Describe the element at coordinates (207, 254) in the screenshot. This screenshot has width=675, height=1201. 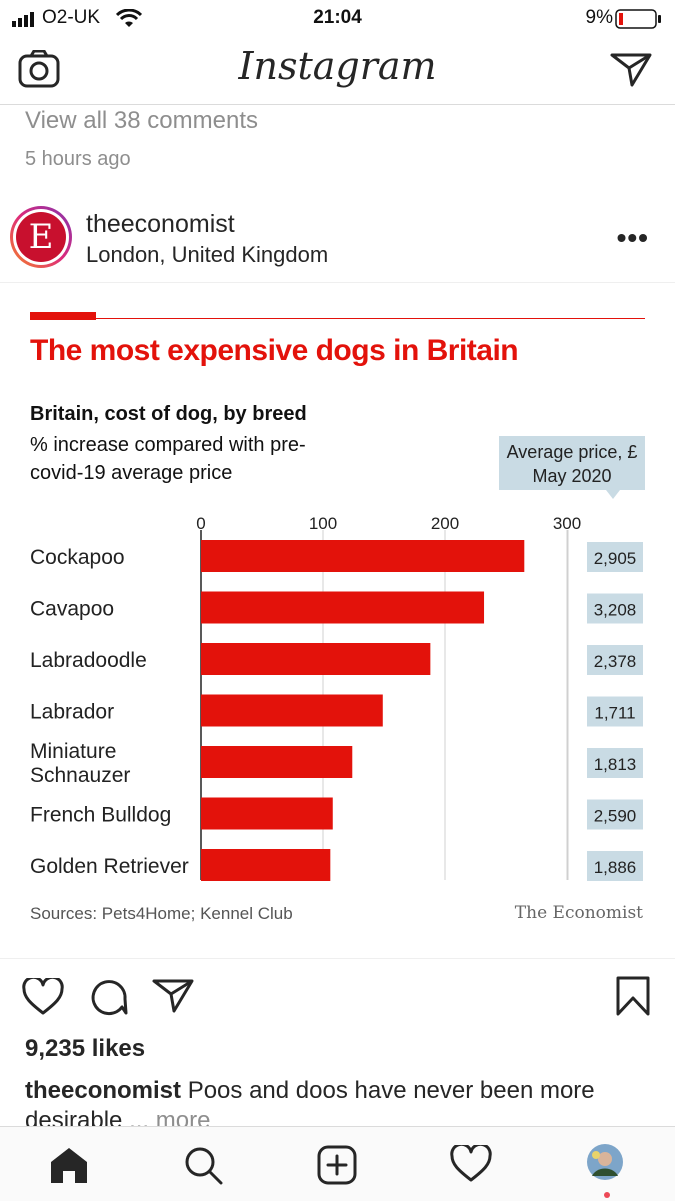
I see `post-location: London, United Kingdom` at that location.